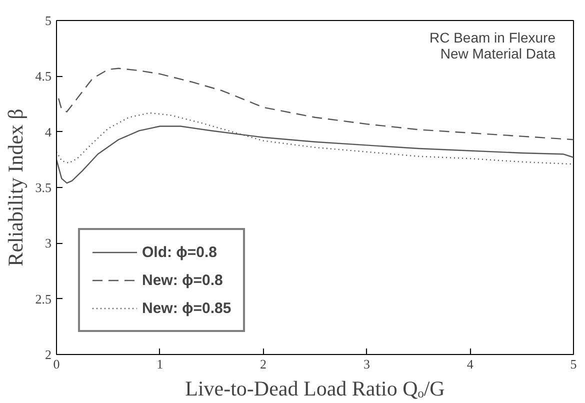 The height and width of the screenshot is (403, 585). Describe the element at coordinates (187, 308) in the screenshot. I see `legend-label: New: ϕ=0.85` at that location.